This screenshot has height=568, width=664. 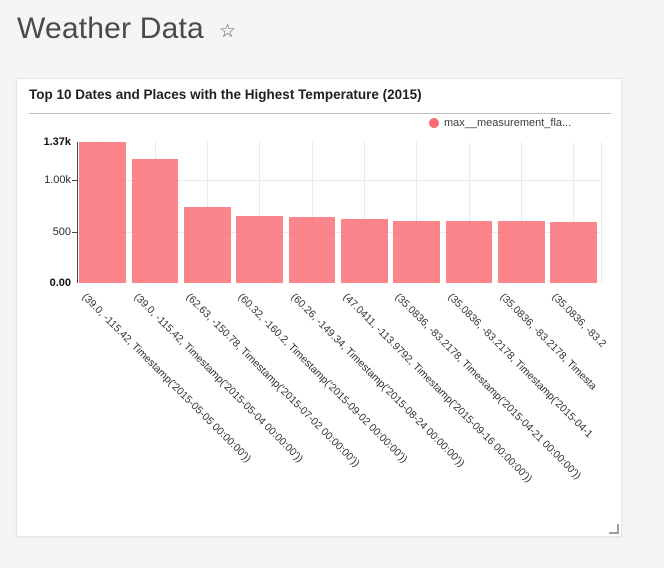 I want to click on y-tick-label: 0.00, so click(x=60, y=283).